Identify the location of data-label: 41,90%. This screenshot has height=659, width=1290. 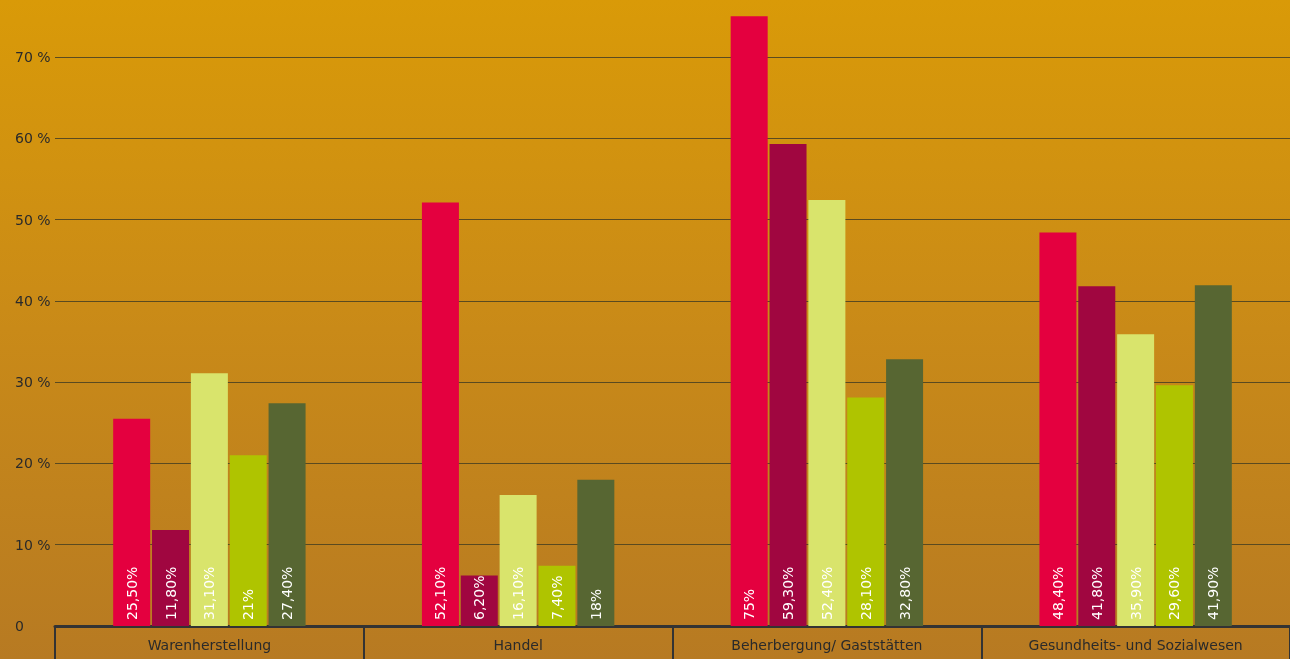
(1213, 593).